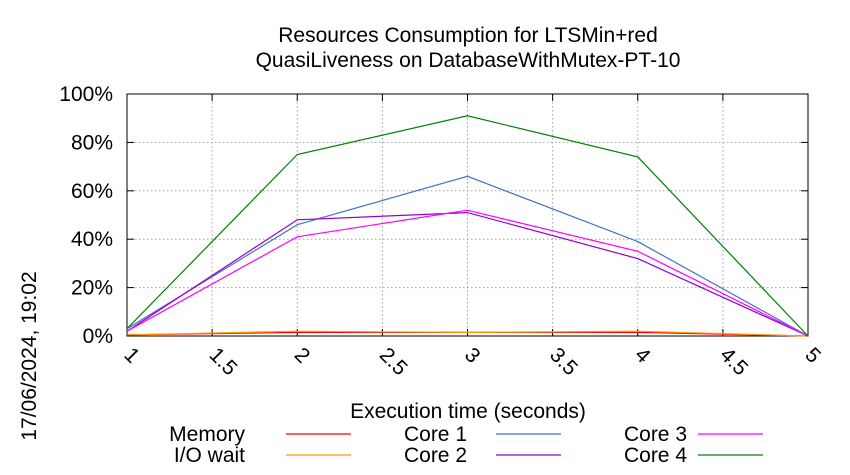 The width and height of the screenshot is (850, 475). Describe the element at coordinates (29, 355) in the screenshot. I see `timestamp-label: 17/06/2024, 19:02` at that location.